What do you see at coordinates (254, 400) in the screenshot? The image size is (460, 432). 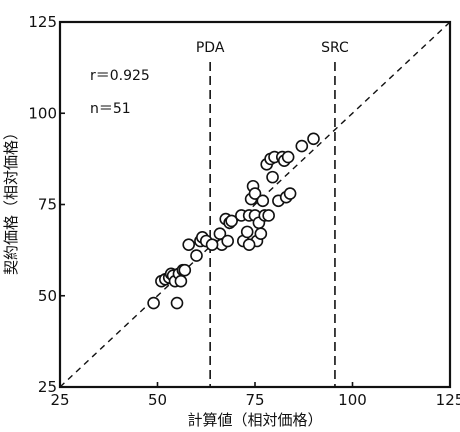 I see `x-tick-label: 75` at bounding box center [254, 400].